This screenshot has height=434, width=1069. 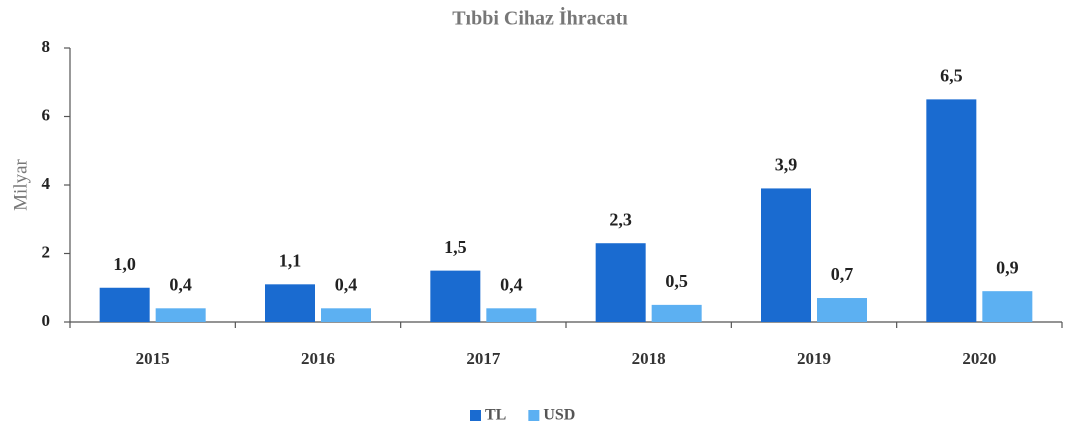 I want to click on y-tick-label: 2, so click(x=46, y=251).